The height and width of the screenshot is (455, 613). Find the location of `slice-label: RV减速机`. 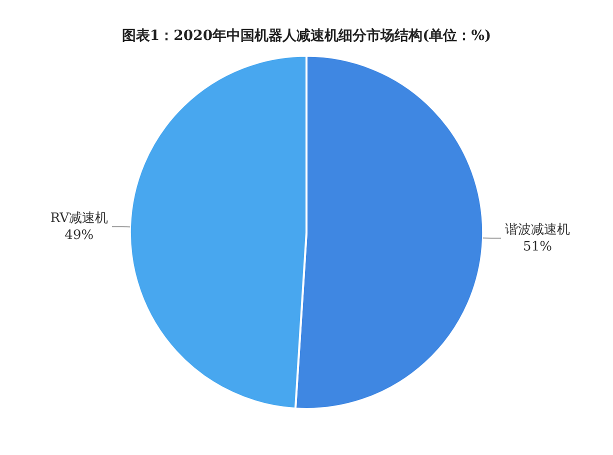

slice-label: RV减速机 is located at coordinates (79, 218).